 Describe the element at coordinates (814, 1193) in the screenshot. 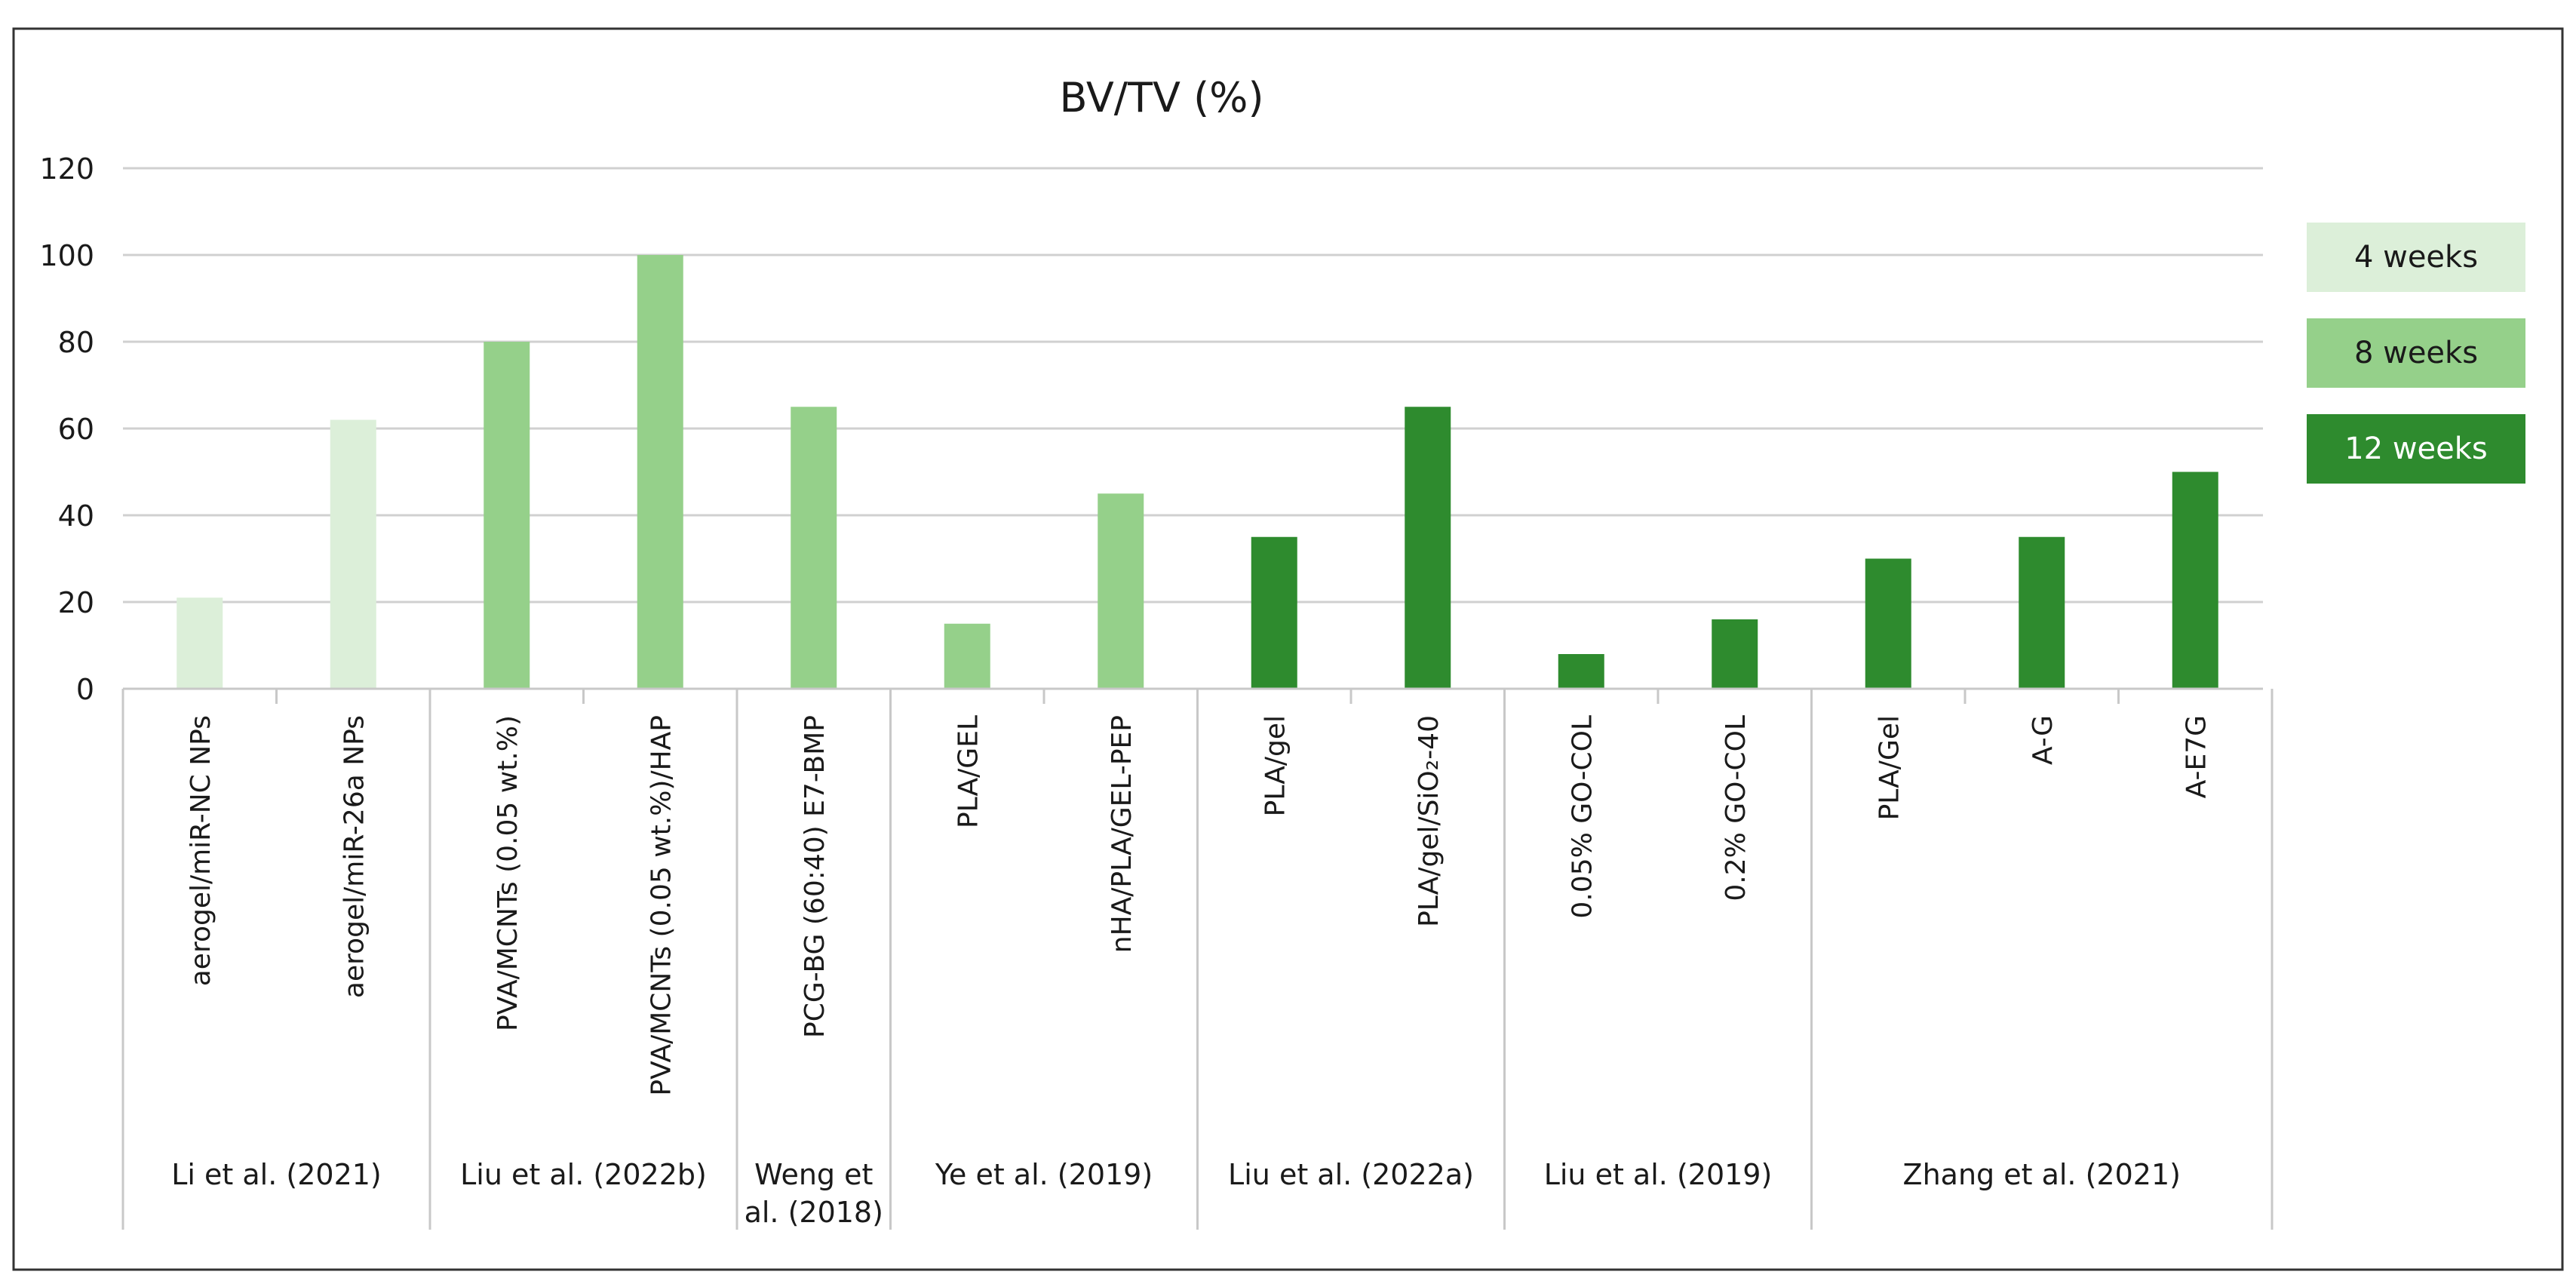

I see `group-label: Weng et al. (2018)` at that location.